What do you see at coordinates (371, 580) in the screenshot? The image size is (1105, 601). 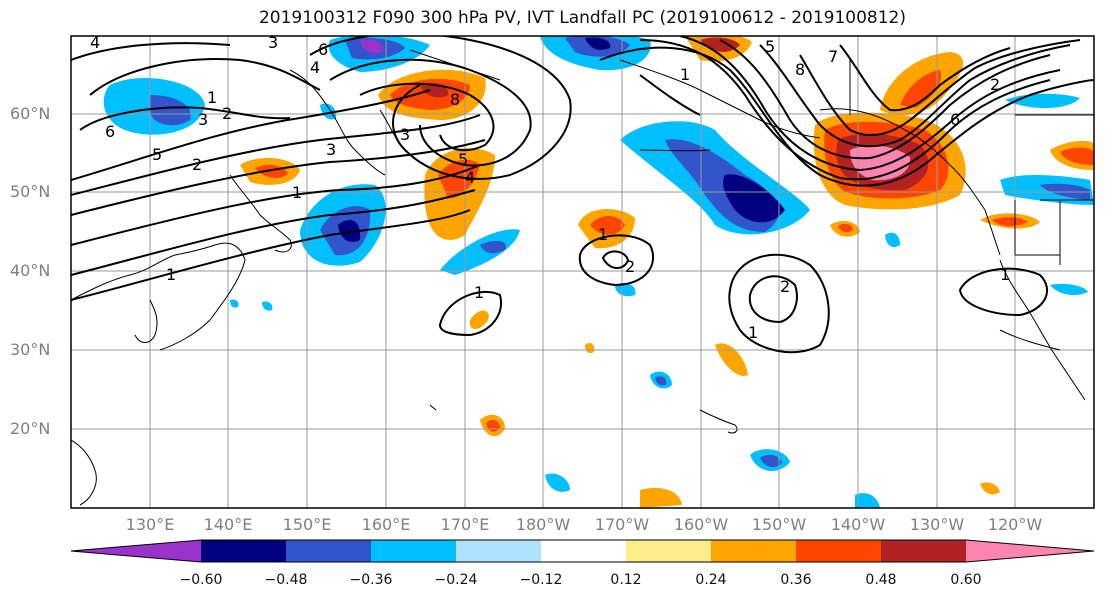 I see `colorbar-tick-label: −0.36` at bounding box center [371, 580].